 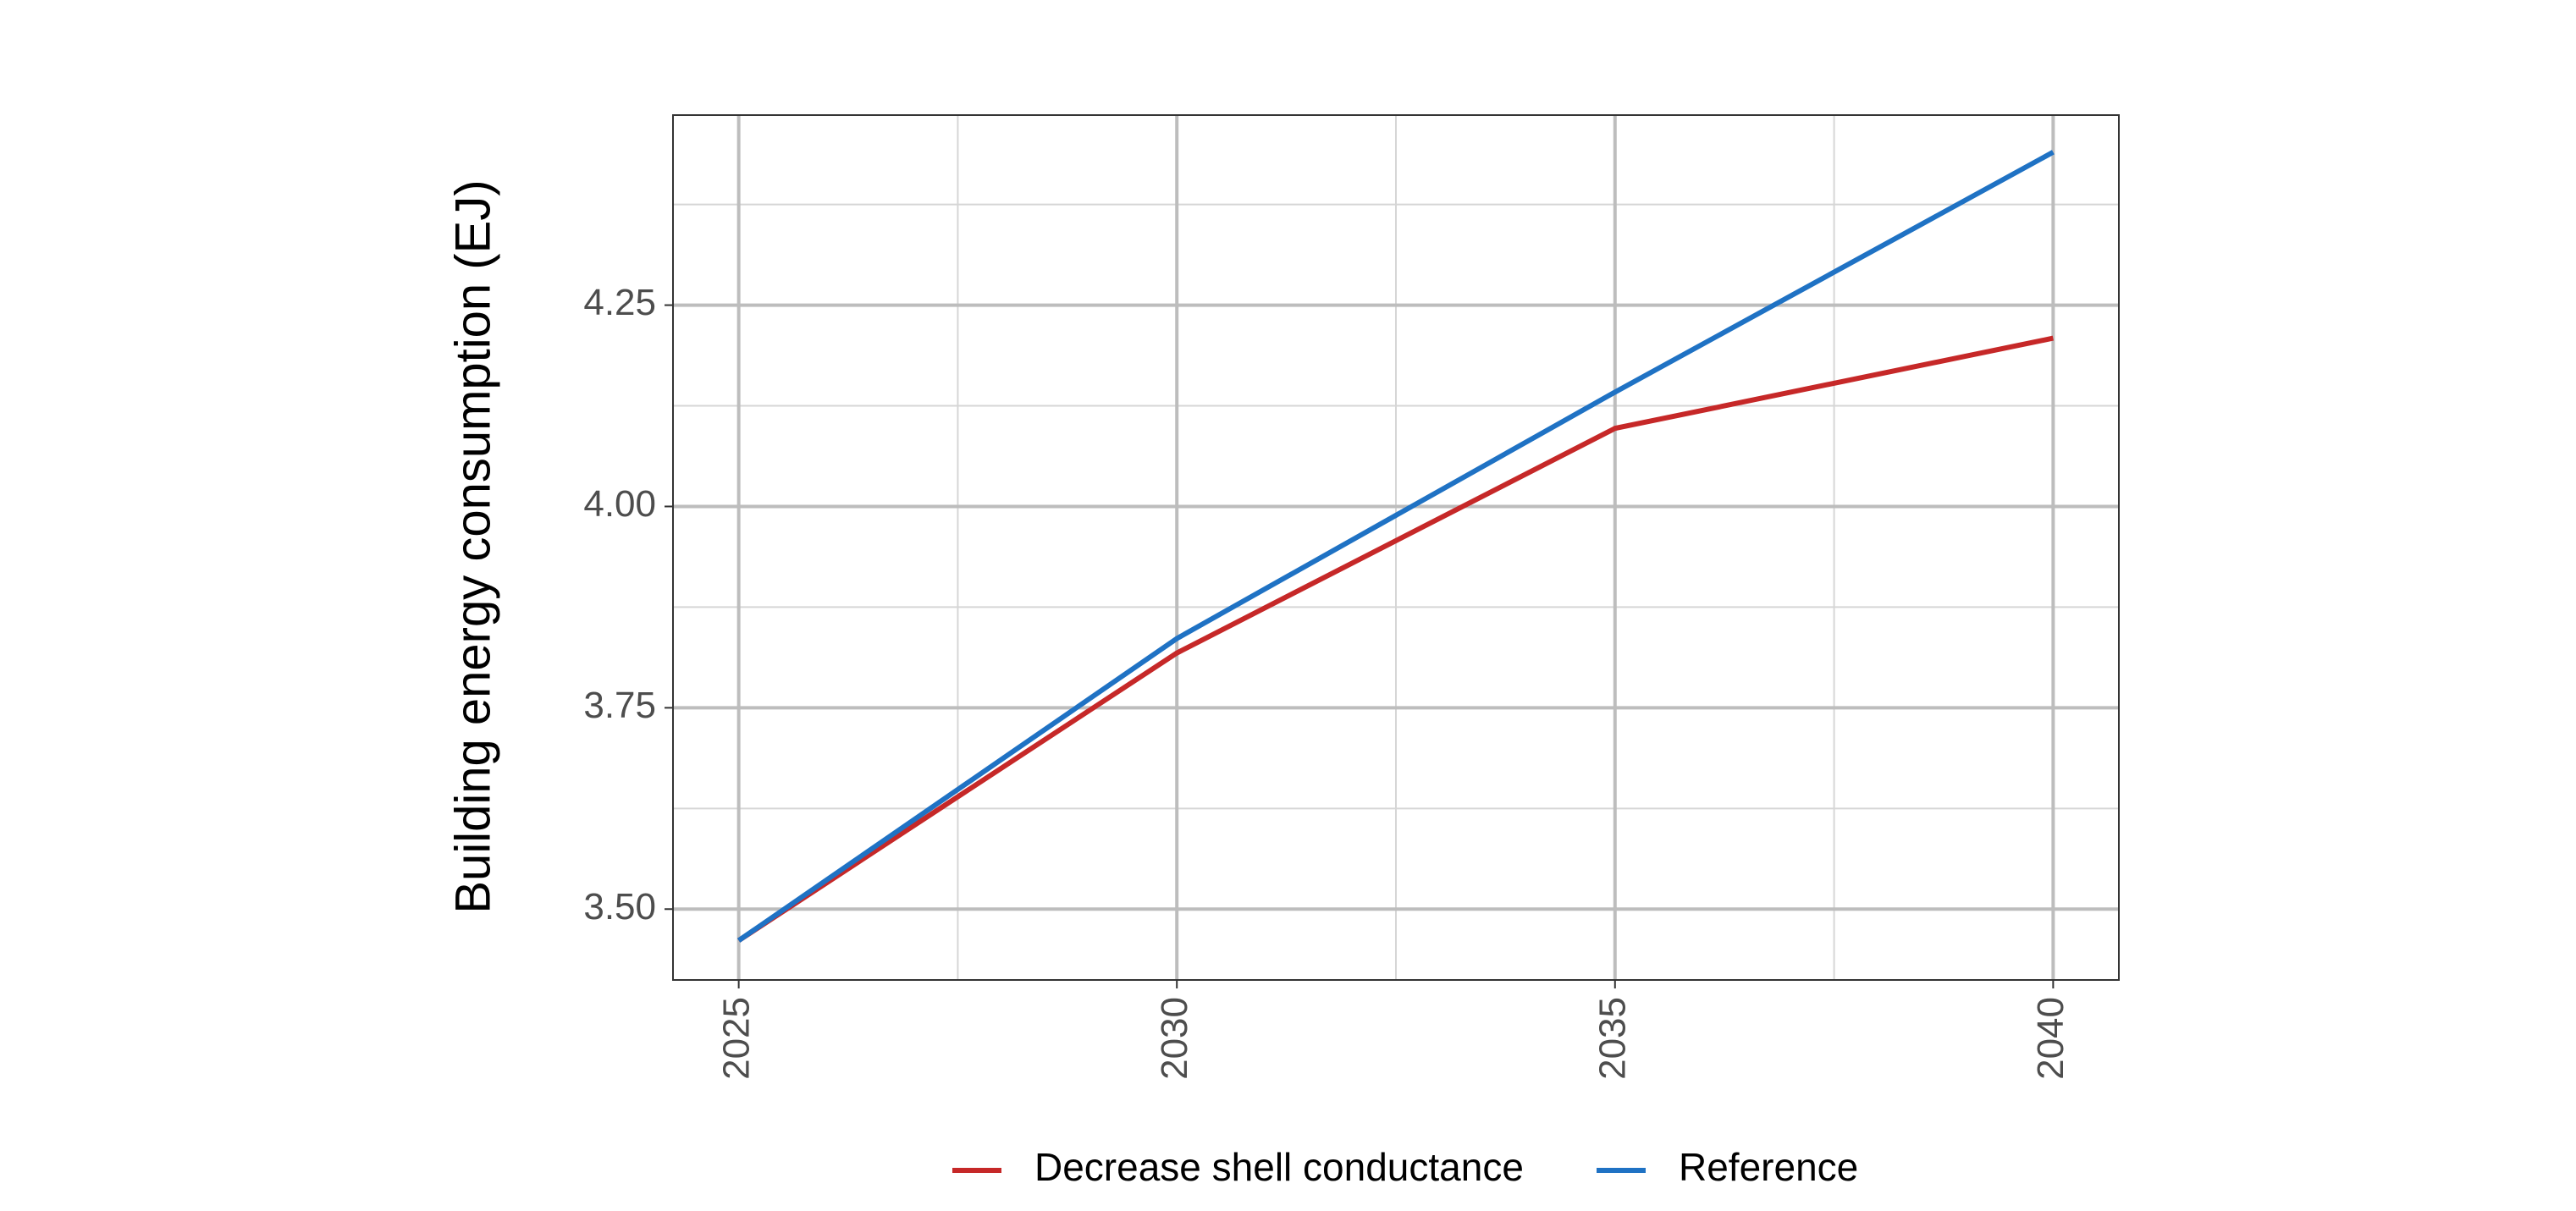 What do you see at coordinates (619, 302) in the screenshot?
I see `y-tick-label: 4.25` at bounding box center [619, 302].